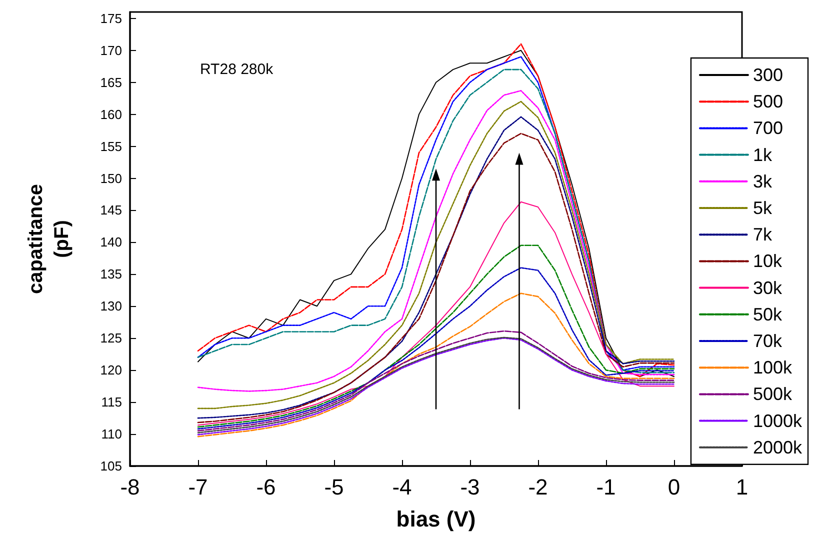 The image size is (813, 554). What do you see at coordinates (767, 261) in the screenshot?
I see `legend-label: 10k` at bounding box center [767, 261].